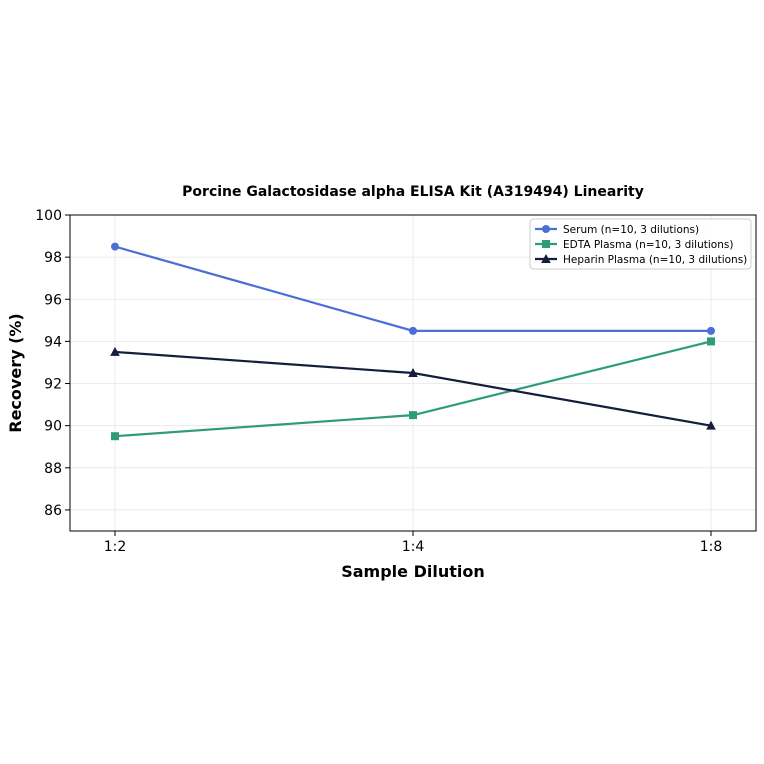 Image resolution: width=764 pixels, height=764 pixels. What do you see at coordinates (648, 245) in the screenshot?
I see `legend-label: EDTA Plasma (n=10, 3 dilutions)` at bounding box center [648, 245].